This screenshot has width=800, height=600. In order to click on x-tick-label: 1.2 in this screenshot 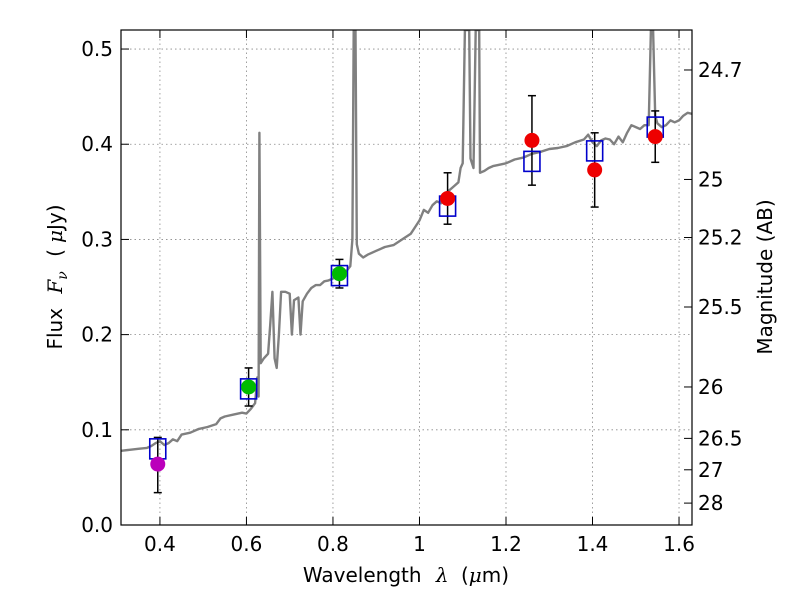, I will do `click(506, 544)`.